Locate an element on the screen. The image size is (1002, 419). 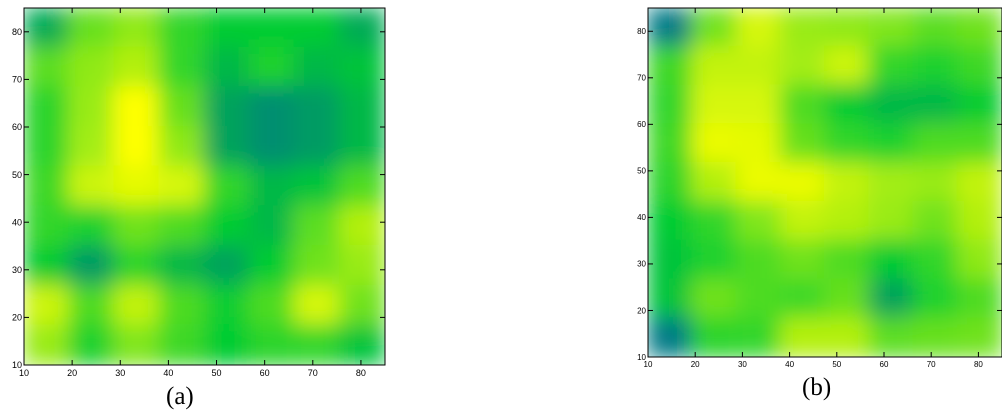
x-tick-label: 40 is located at coordinates (789, 364).